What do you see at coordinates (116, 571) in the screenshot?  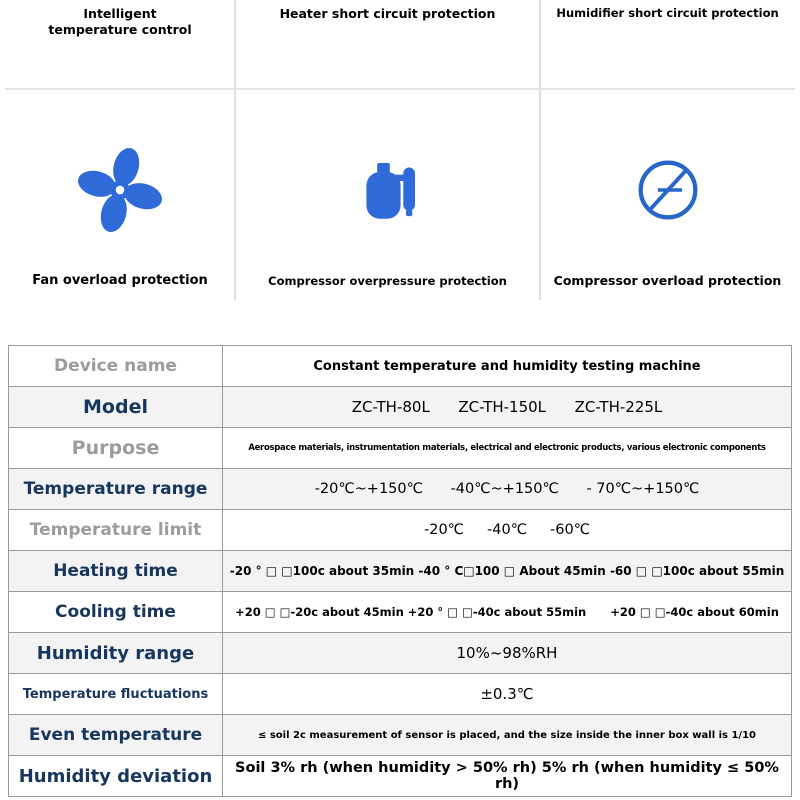 I see `row-label: Heating time` at bounding box center [116, 571].